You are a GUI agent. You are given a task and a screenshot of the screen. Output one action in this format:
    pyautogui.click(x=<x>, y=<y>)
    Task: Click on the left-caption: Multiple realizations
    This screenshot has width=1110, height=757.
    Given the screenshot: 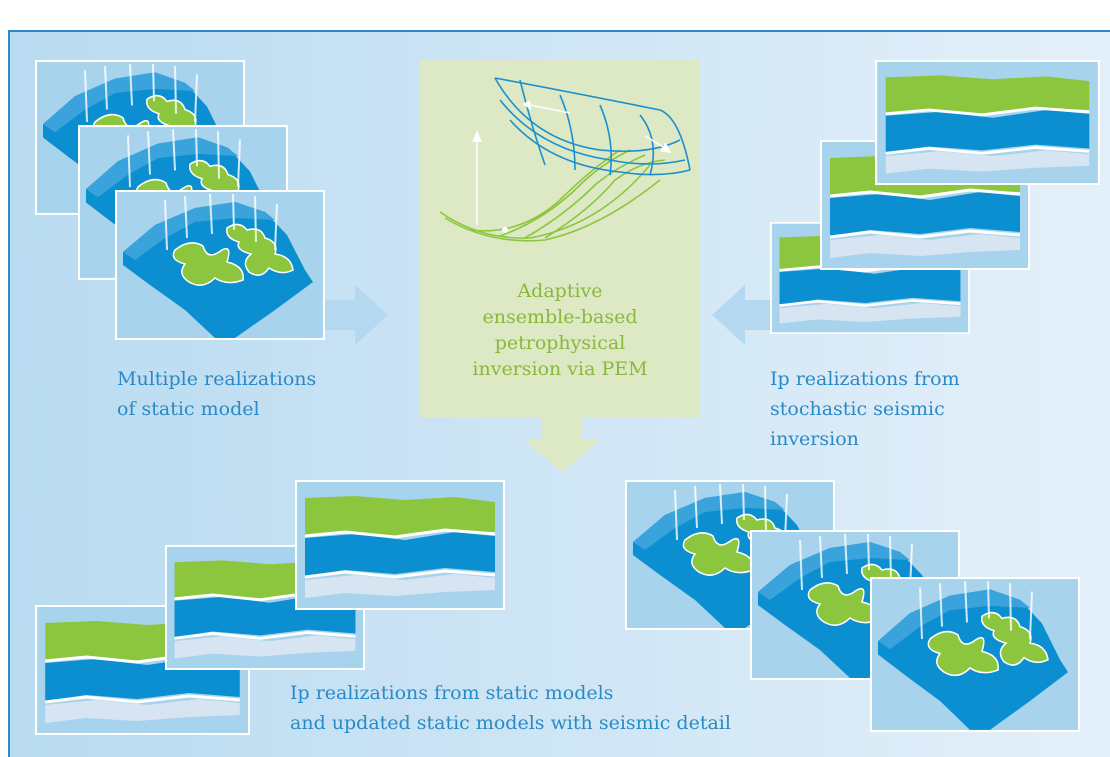 What is the action you would take?
    pyautogui.click(x=216, y=379)
    